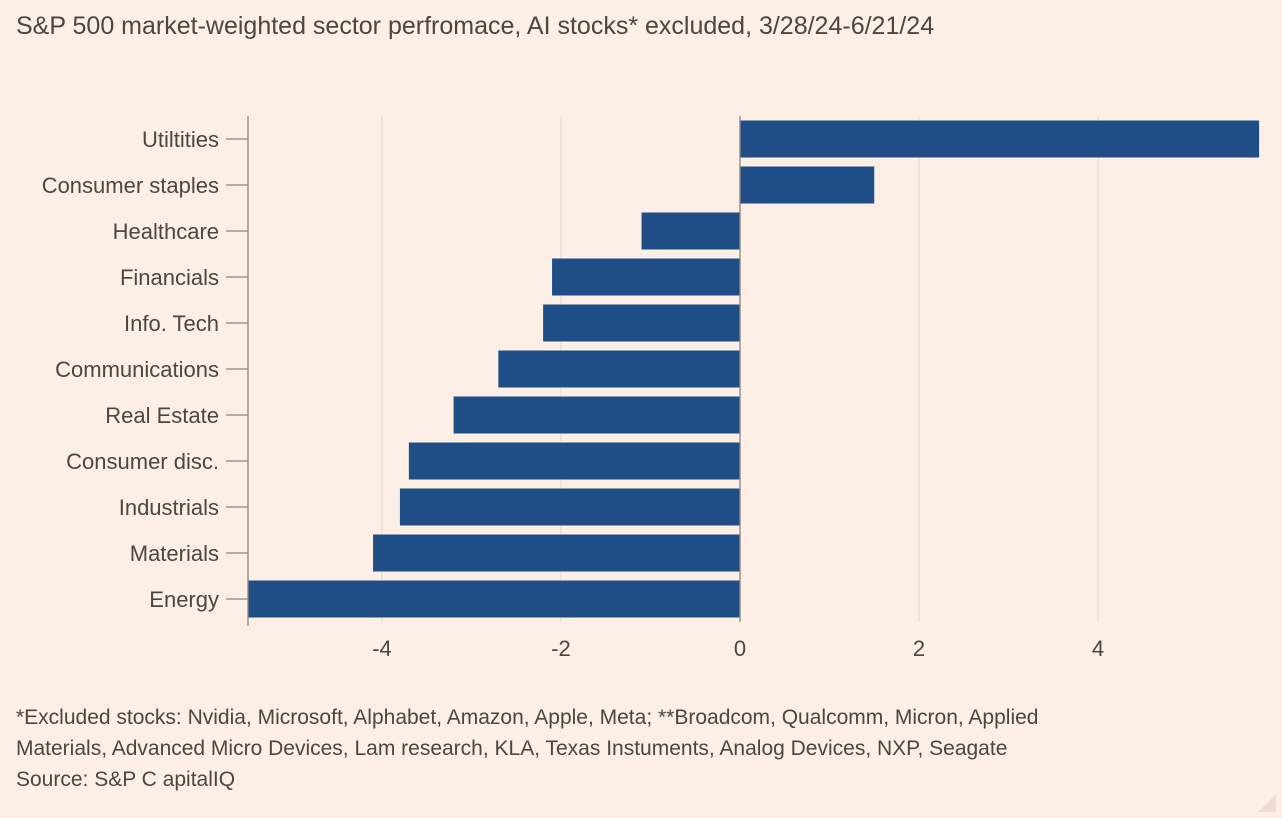 Image resolution: width=1282 pixels, height=818 pixels. What do you see at coordinates (382, 648) in the screenshot?
I see `x-tick-label: -4` at bounding box center [382, 648].